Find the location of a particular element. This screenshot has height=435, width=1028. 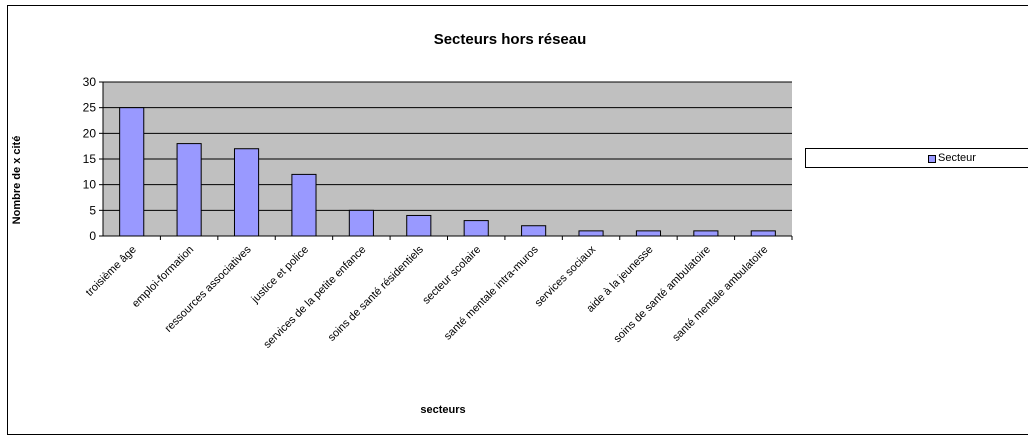

x-axis-label: secteurs is located at coordinates (443, 410).